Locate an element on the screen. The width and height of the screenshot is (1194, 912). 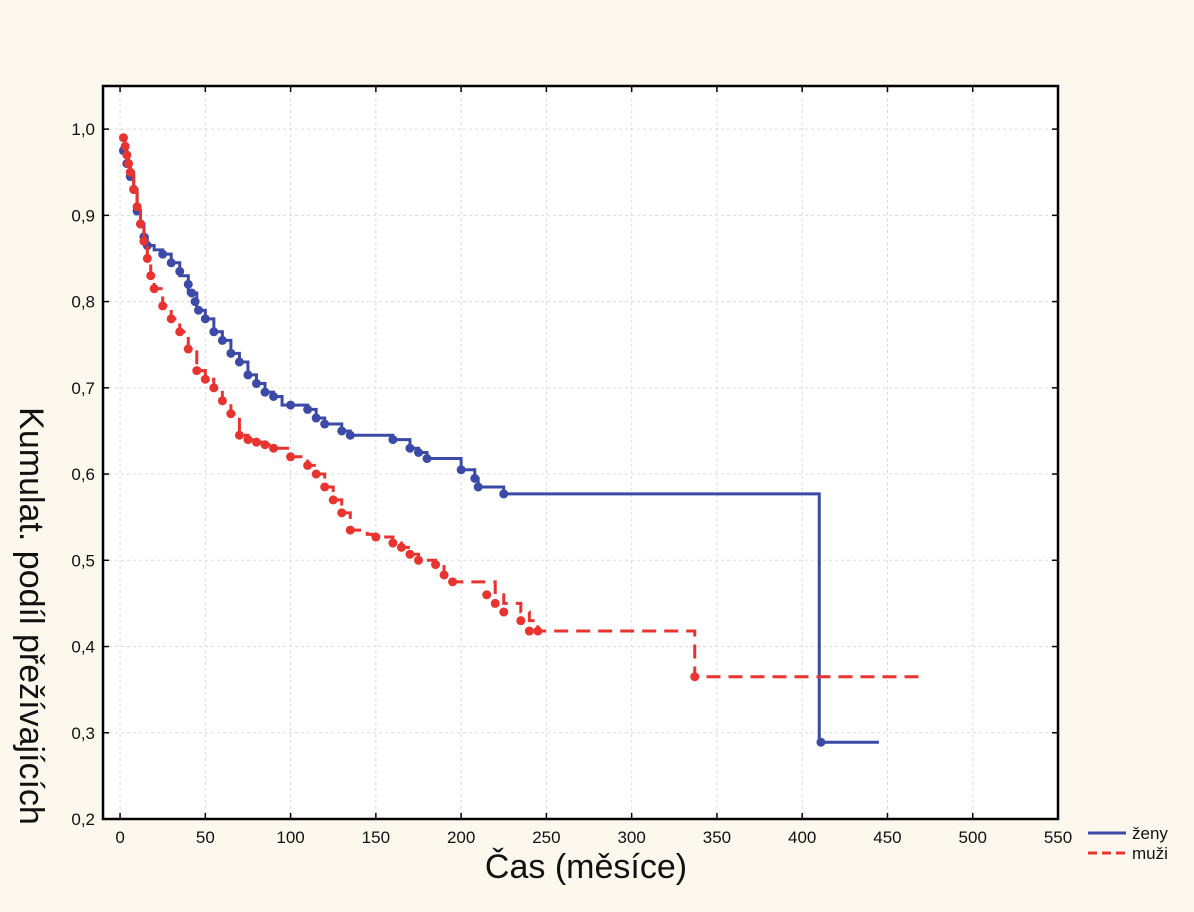
y-tick-label: 1,0 is located at coordinates (83, 129).